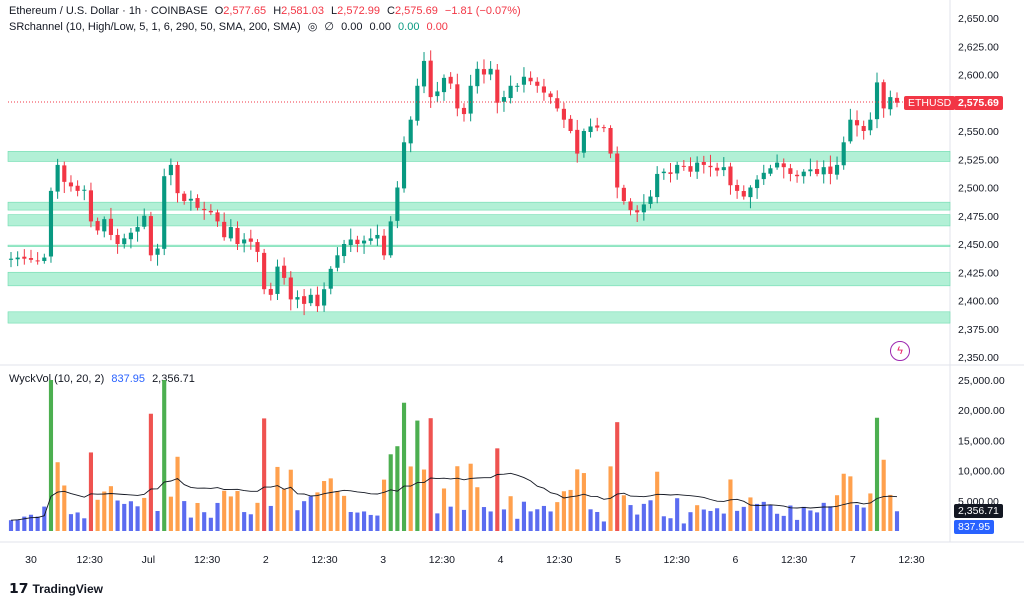 This screenshot has height=603, width=1024. Describe the element at coordinates (978, 132) in the screenshot. I see `price-tick-label: 2,550.00` at that location.